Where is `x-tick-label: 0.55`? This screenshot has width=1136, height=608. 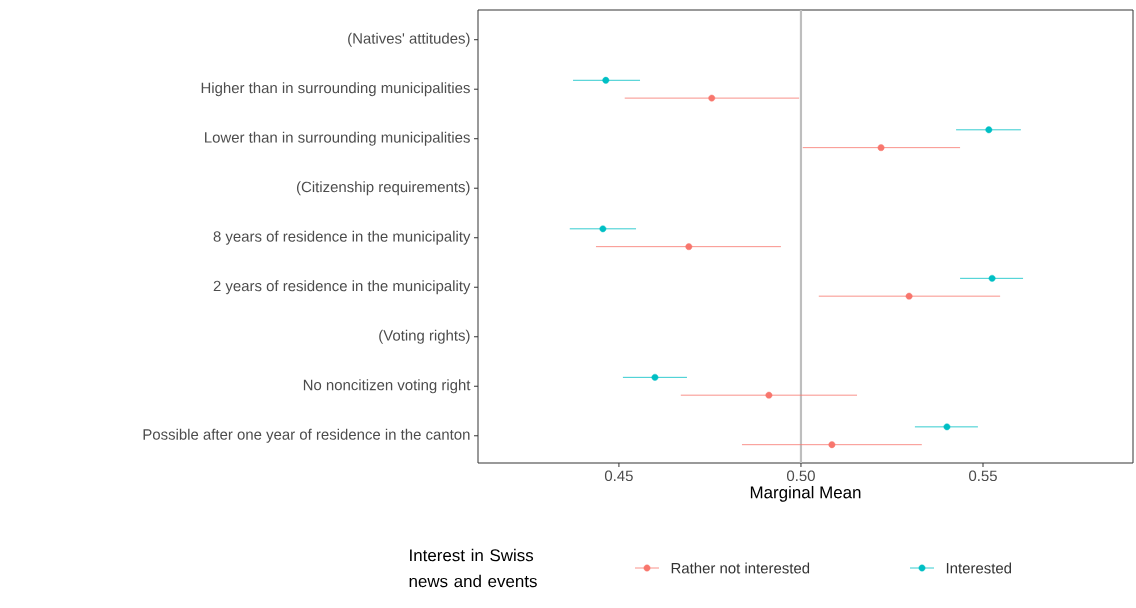
x-tick-label: 0.55 is located at coordinates (983, 476).